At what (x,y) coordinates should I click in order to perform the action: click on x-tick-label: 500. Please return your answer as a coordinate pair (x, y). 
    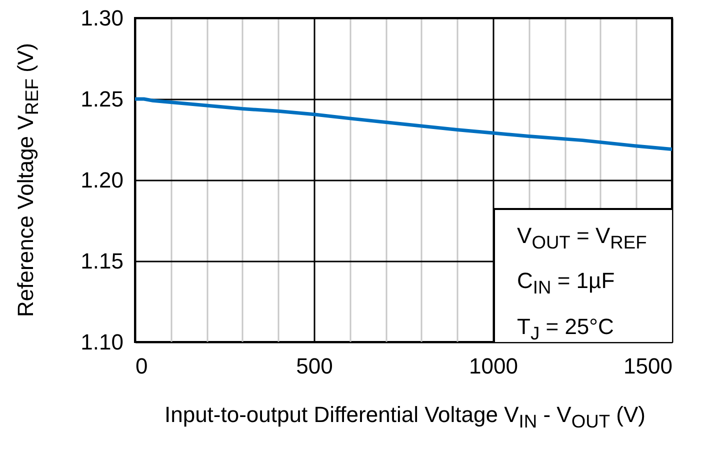
    Looking at the image, I should click on (314, 366).